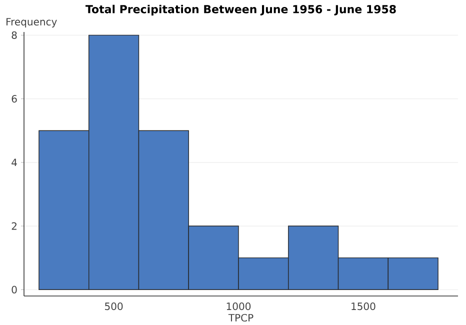  Describe the element at coordinates (14, 35) in the screenshot. I see `y-tick-label: 8` at that location.